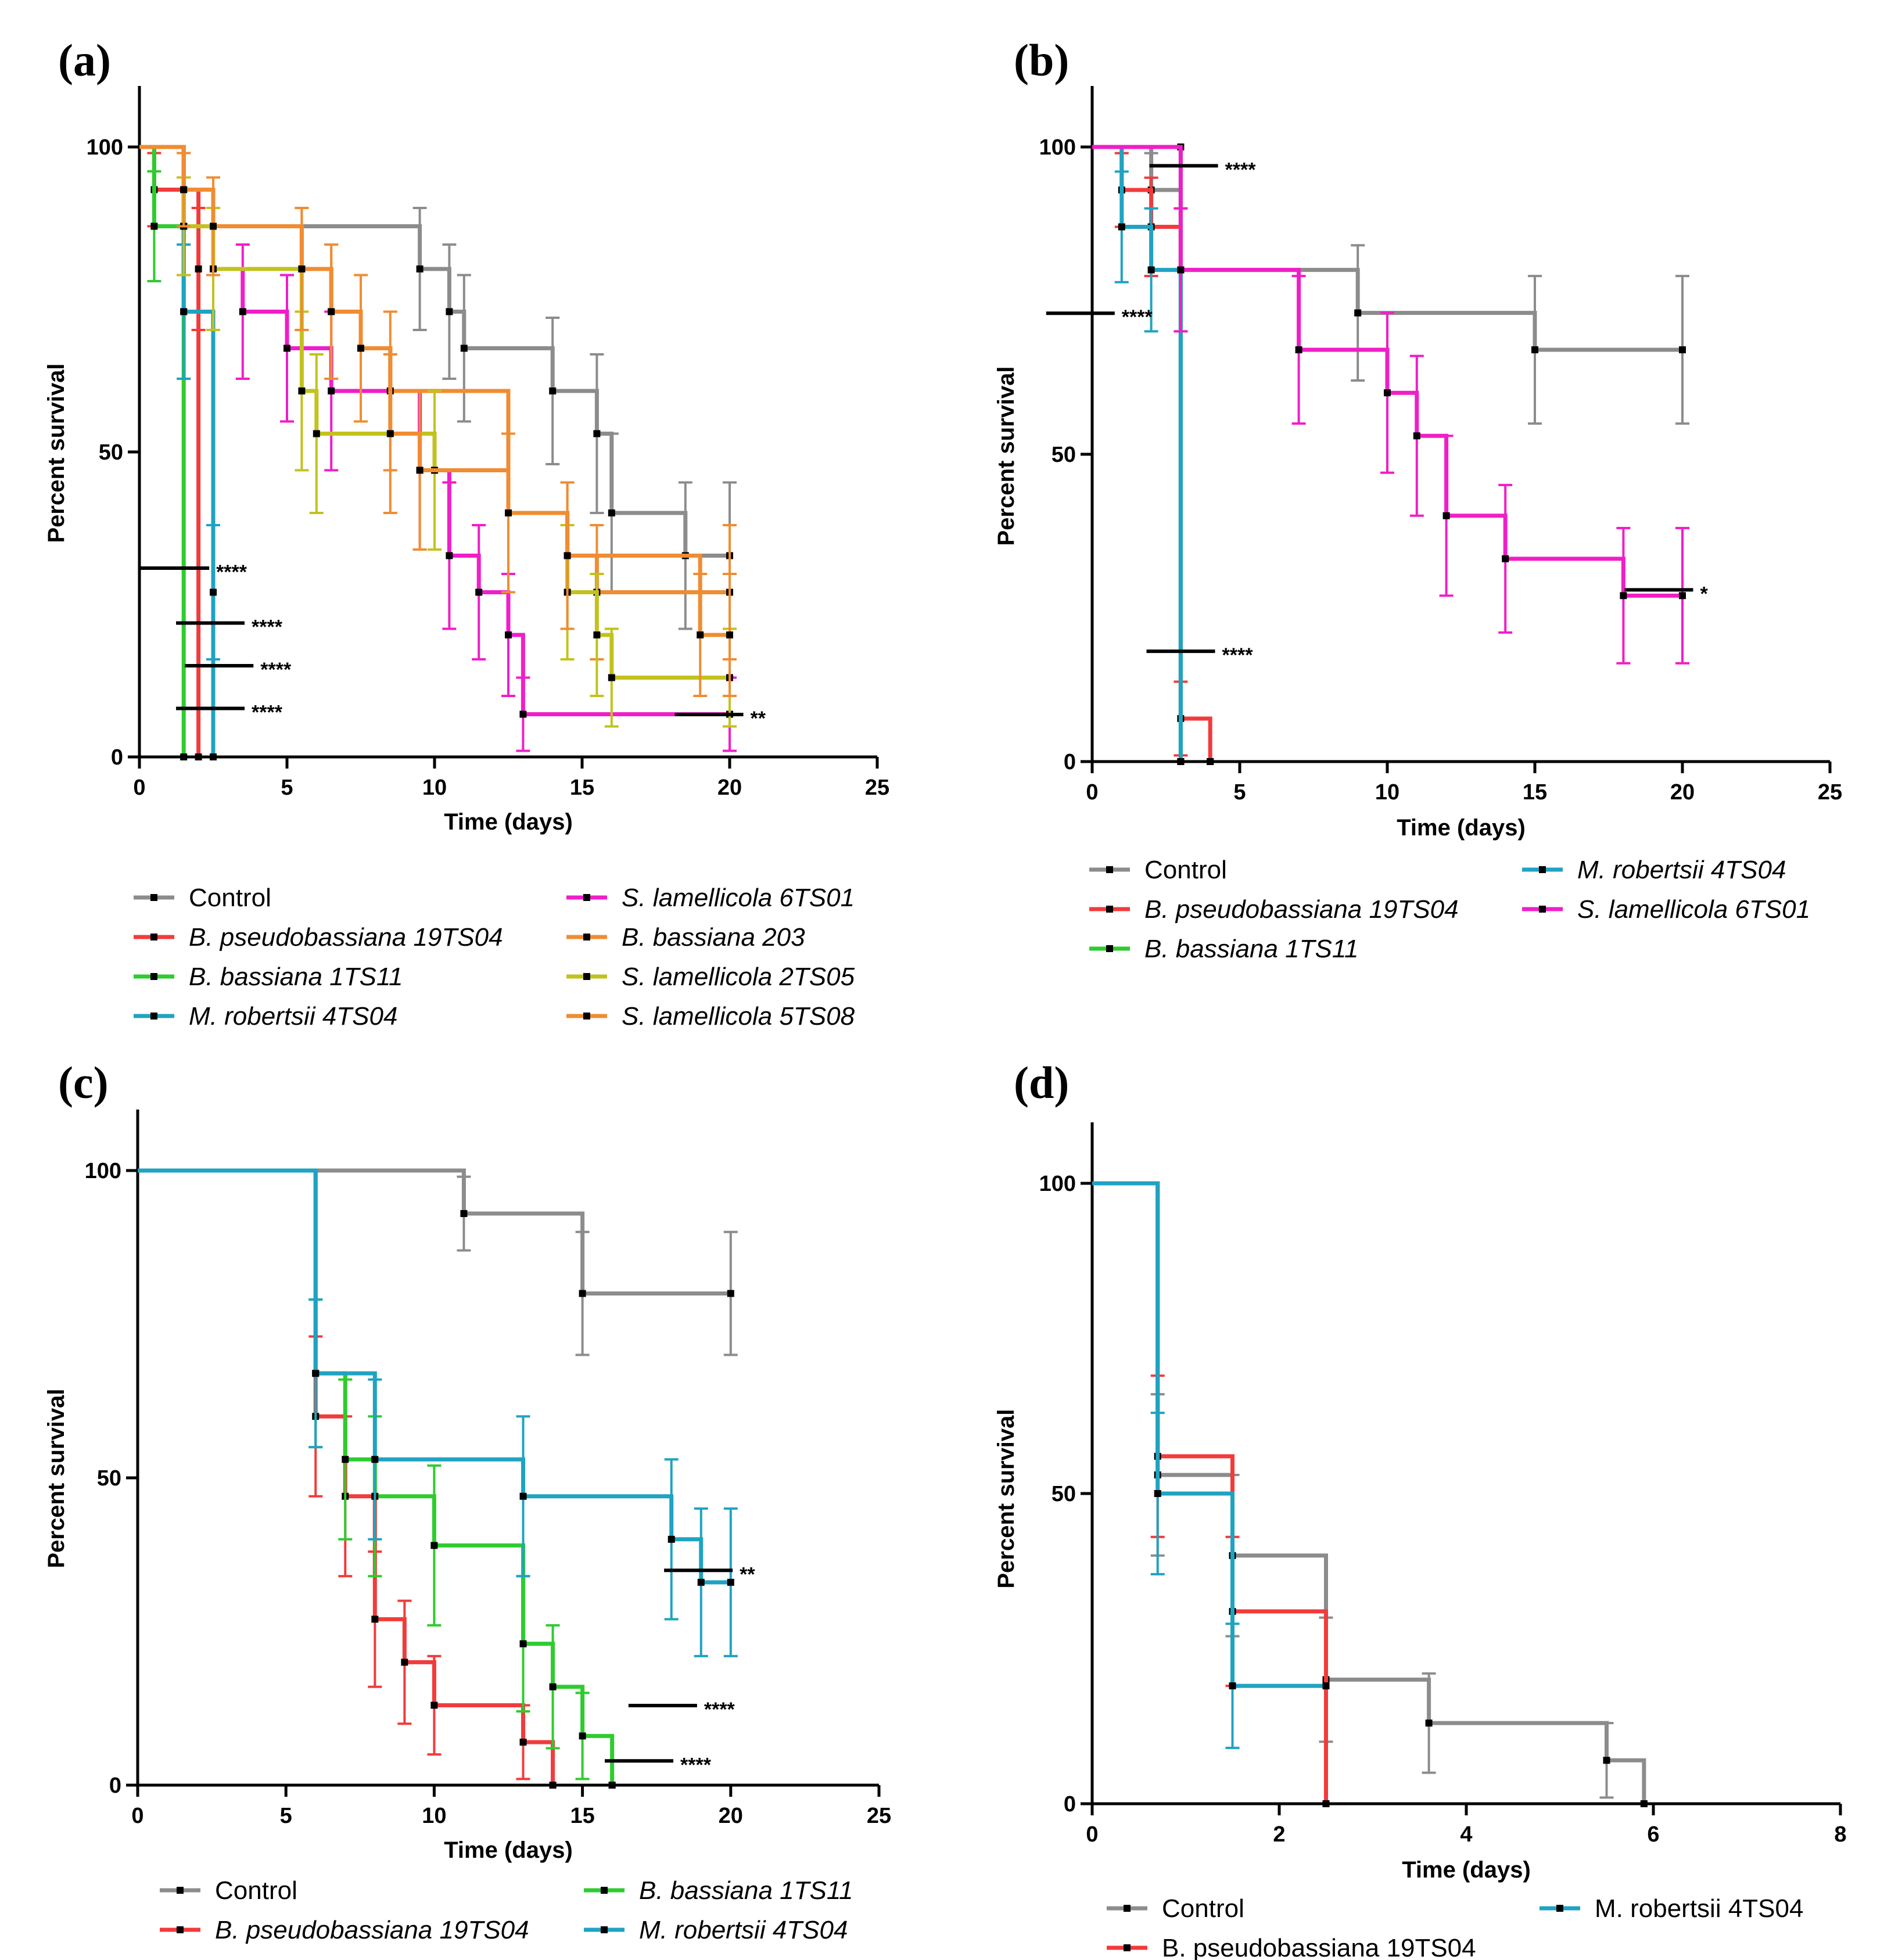  I want to click on panel-c-x-tick-label: 15, so click(582, 1816).